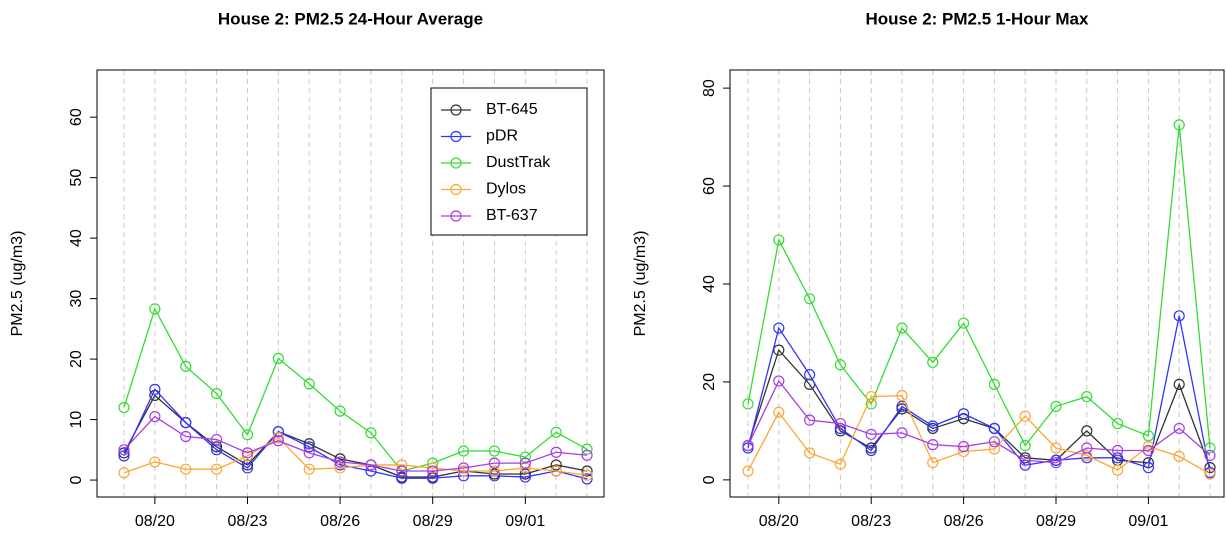  What do you see at coordinates (977, 18) in the screenshot?
I see `chart-title: House 2: PM2.5 1-Hour Max` at bounding box center [977, 18].